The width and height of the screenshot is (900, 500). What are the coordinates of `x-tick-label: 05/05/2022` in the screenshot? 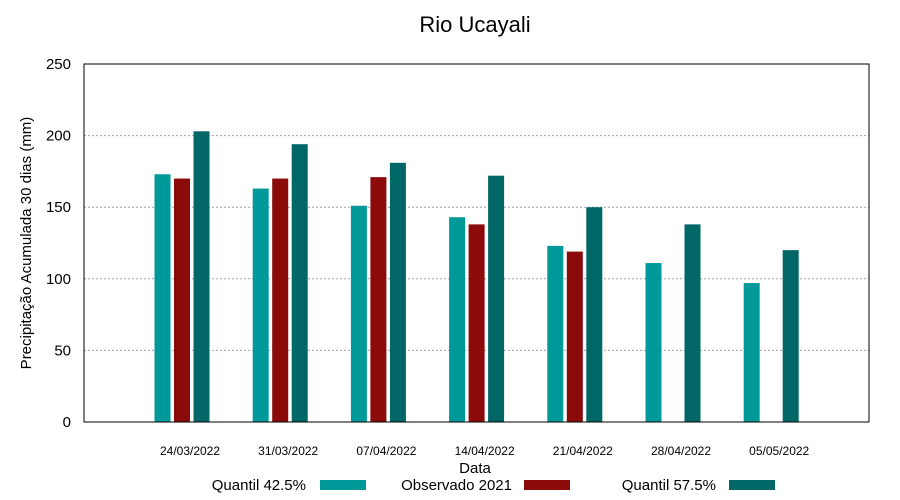 It's located at (779, 451).